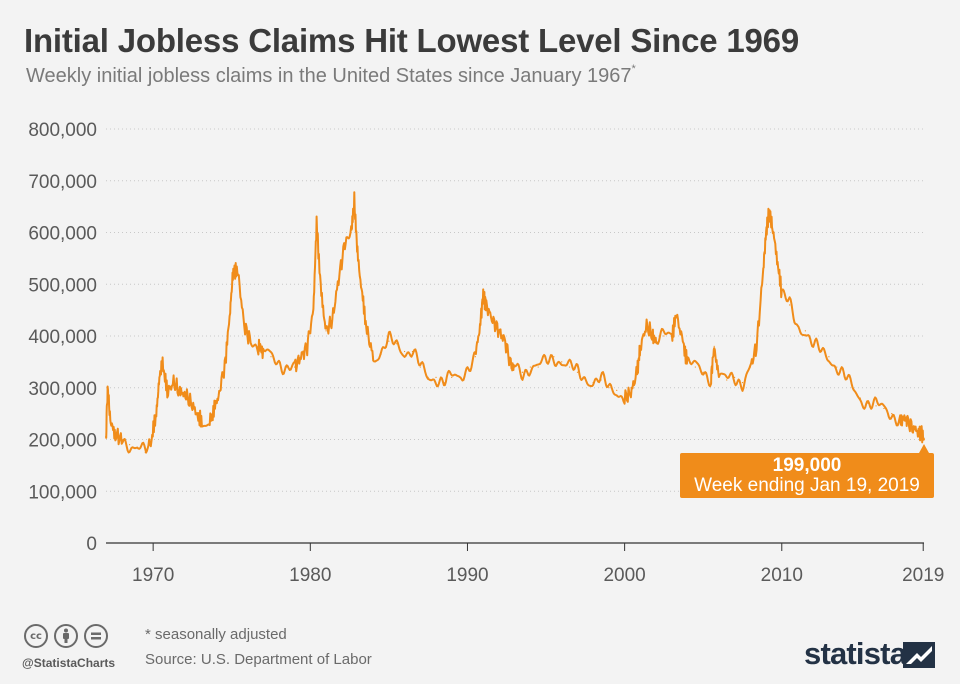 The width and height of the screenshot is (960, 684). I want to click on cc-icon: cc, so click(36, 636).